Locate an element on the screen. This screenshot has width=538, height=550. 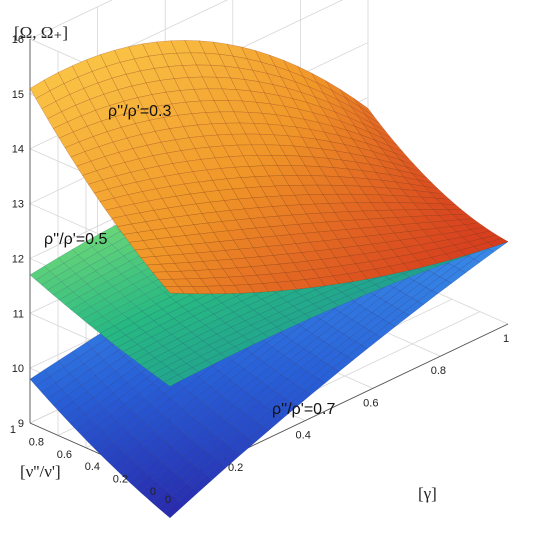
surface-patch is located at coordinates (498, 242).